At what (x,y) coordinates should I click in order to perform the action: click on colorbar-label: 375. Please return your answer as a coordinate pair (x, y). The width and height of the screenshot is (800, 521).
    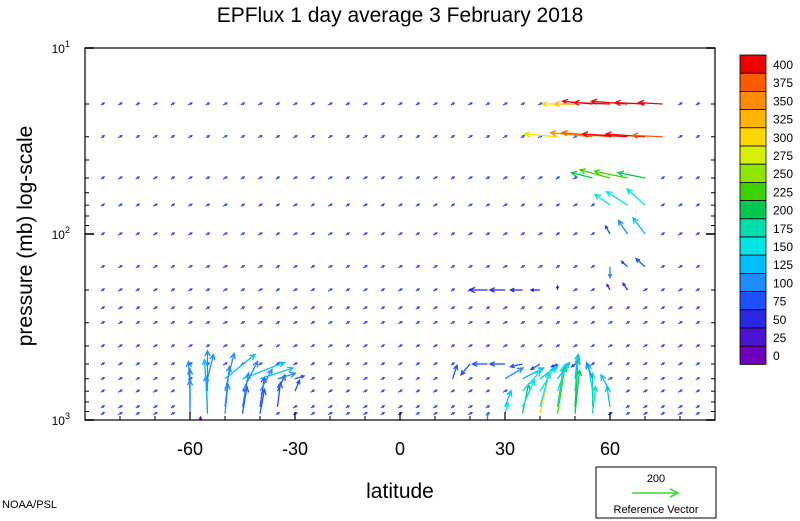
    Looking at the image, I should click on (783, 83).